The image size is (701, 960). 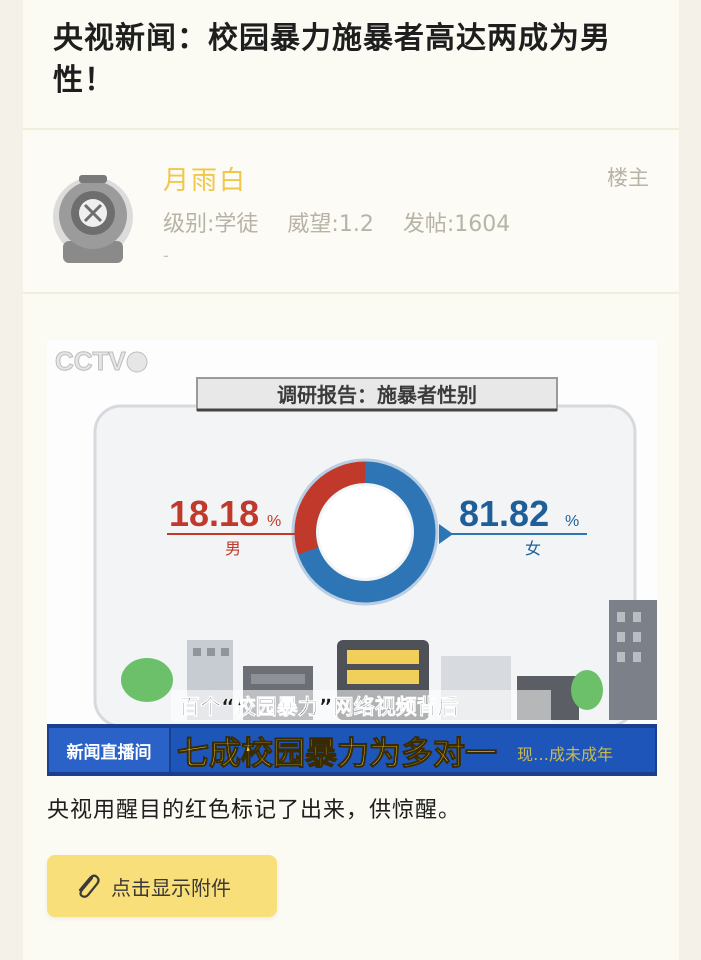 What do you see at coordinates (254, 810) in the screenshot?
I see `post-body-text: 央视用醒目的红色标记了出来，供惊醒。` at bounding box center [254, 810].